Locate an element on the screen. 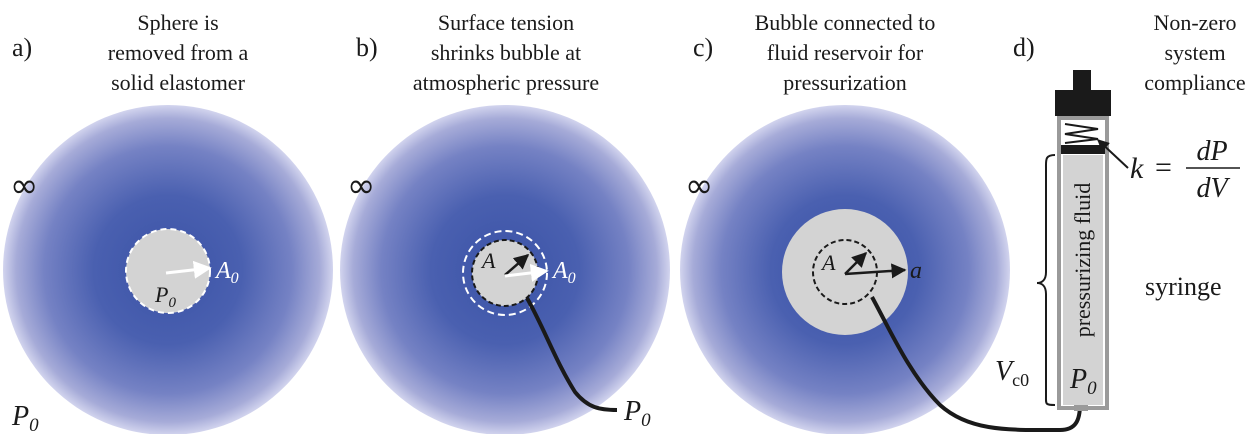  panel-b-caption-line-2: shrinks bubble at is located at coordinates (506, 52).